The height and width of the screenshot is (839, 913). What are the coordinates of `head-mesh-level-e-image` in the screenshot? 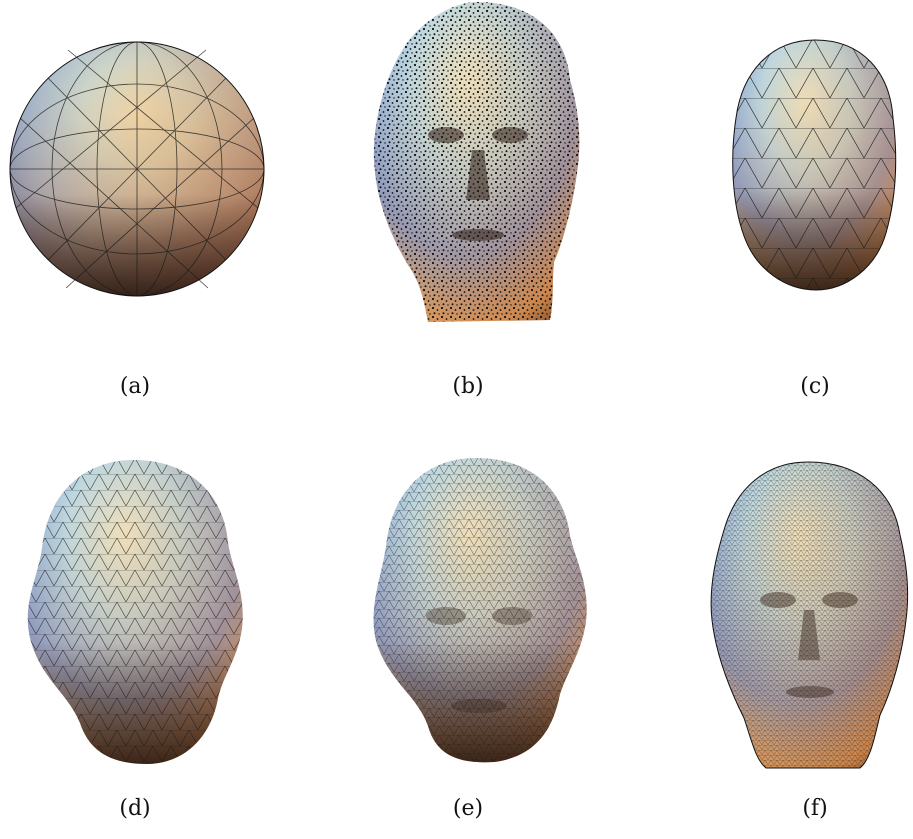 It's located at (480, 610).